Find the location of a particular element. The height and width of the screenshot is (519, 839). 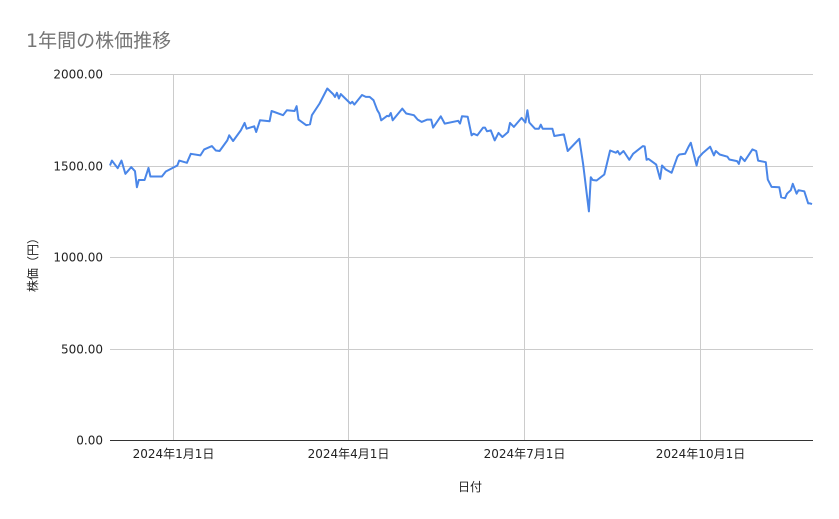

y-tick-label: 500.00 is located at coordinates (82, 350).